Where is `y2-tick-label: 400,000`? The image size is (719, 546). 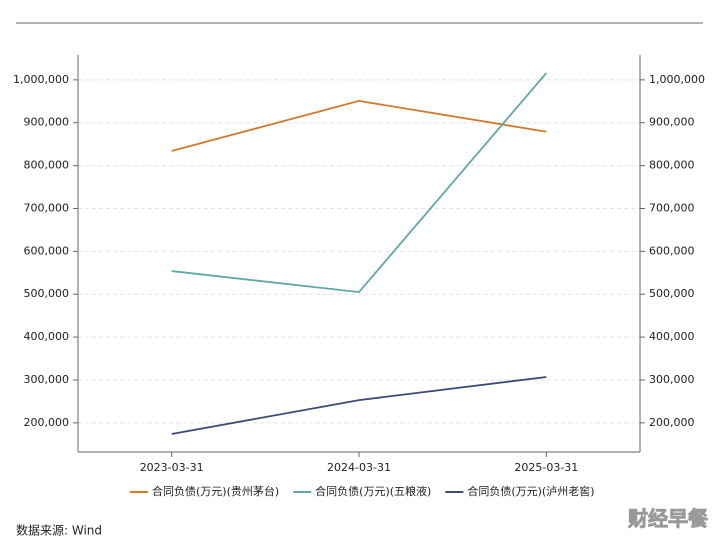
y2-tick-label: 400,000 is located at coordinates (672, 336).